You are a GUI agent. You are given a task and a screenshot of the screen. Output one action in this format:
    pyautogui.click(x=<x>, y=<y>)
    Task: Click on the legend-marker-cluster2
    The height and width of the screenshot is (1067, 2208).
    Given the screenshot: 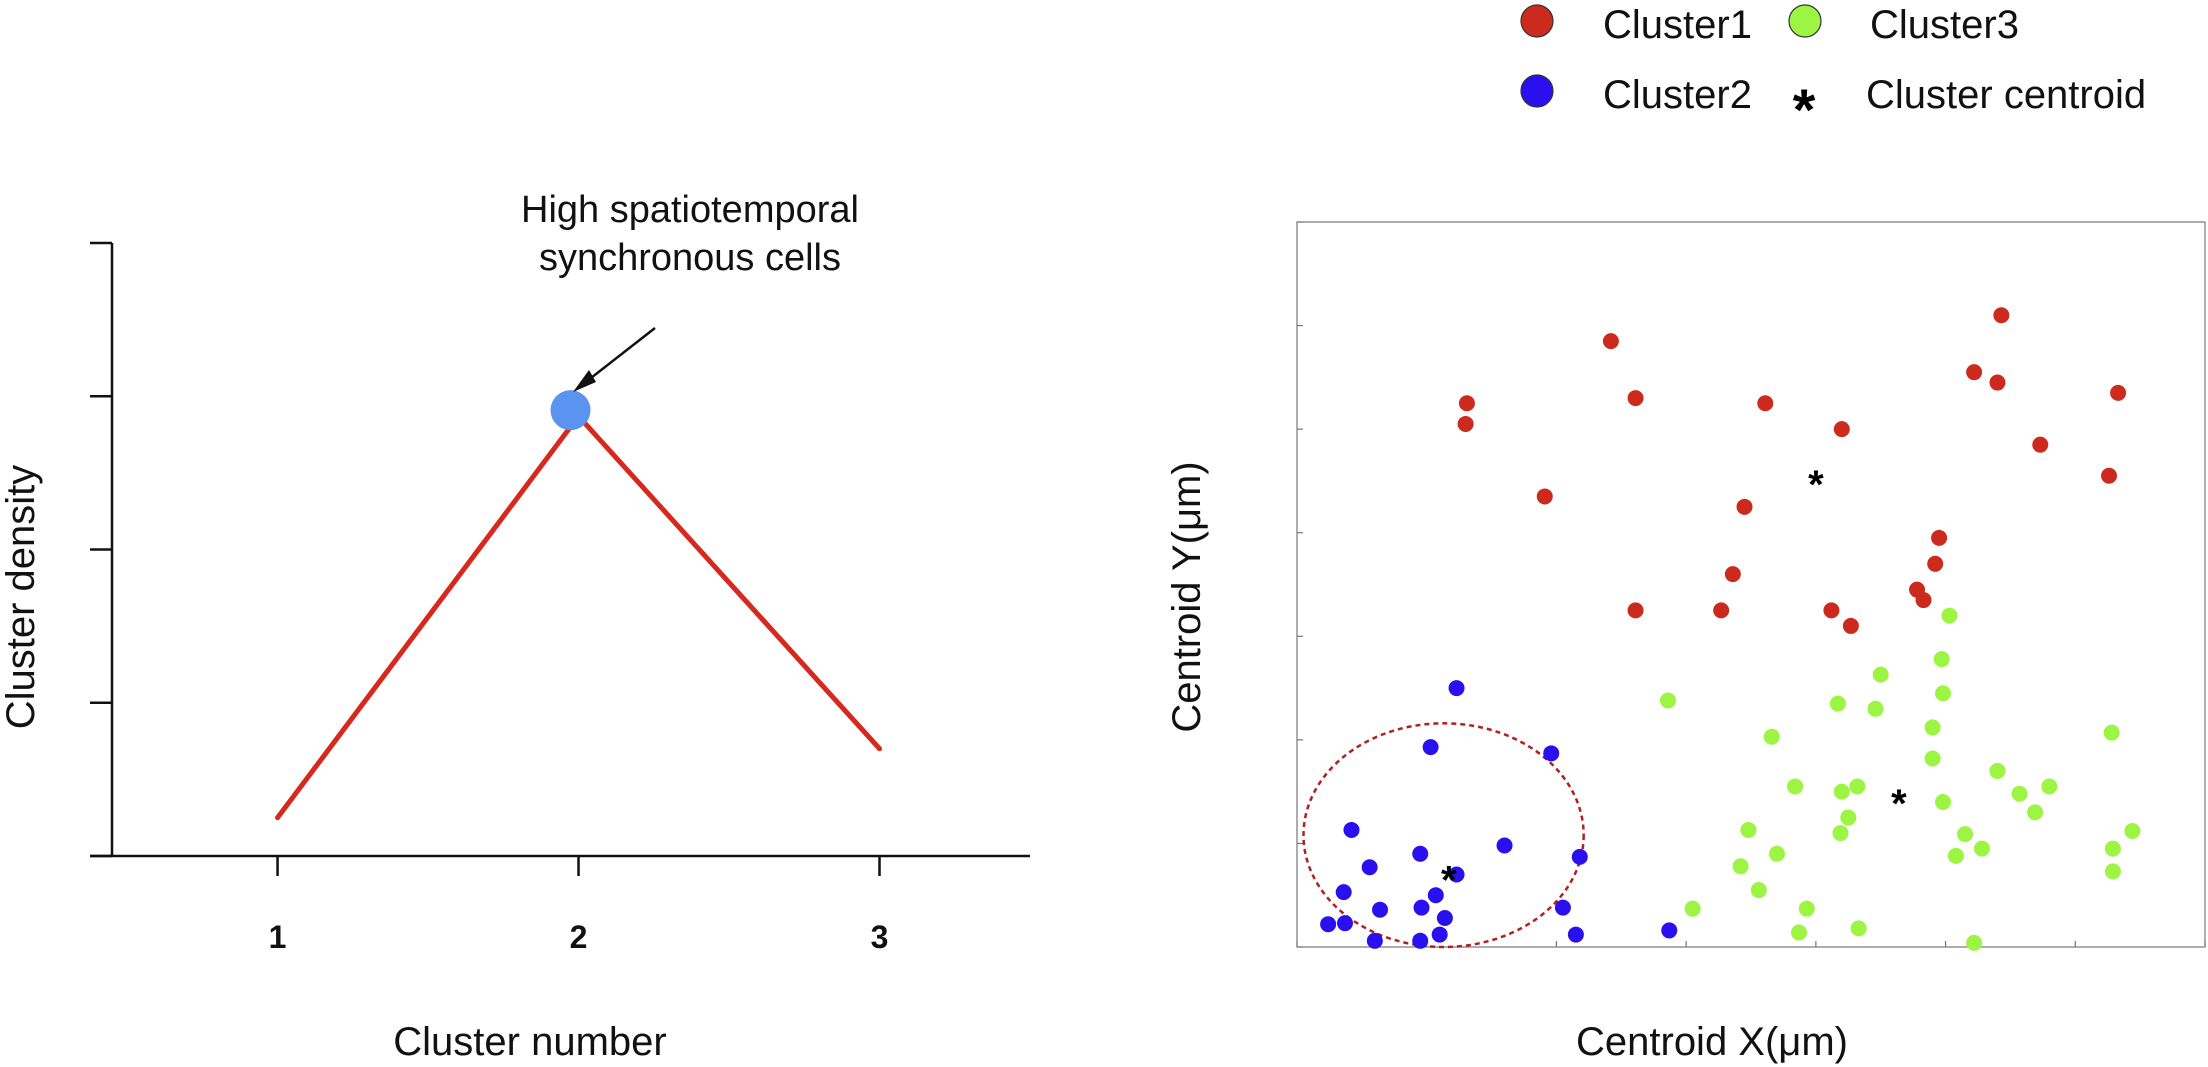 What is the action you would take?
    pyautogui.click(x=1537, y=91)
    